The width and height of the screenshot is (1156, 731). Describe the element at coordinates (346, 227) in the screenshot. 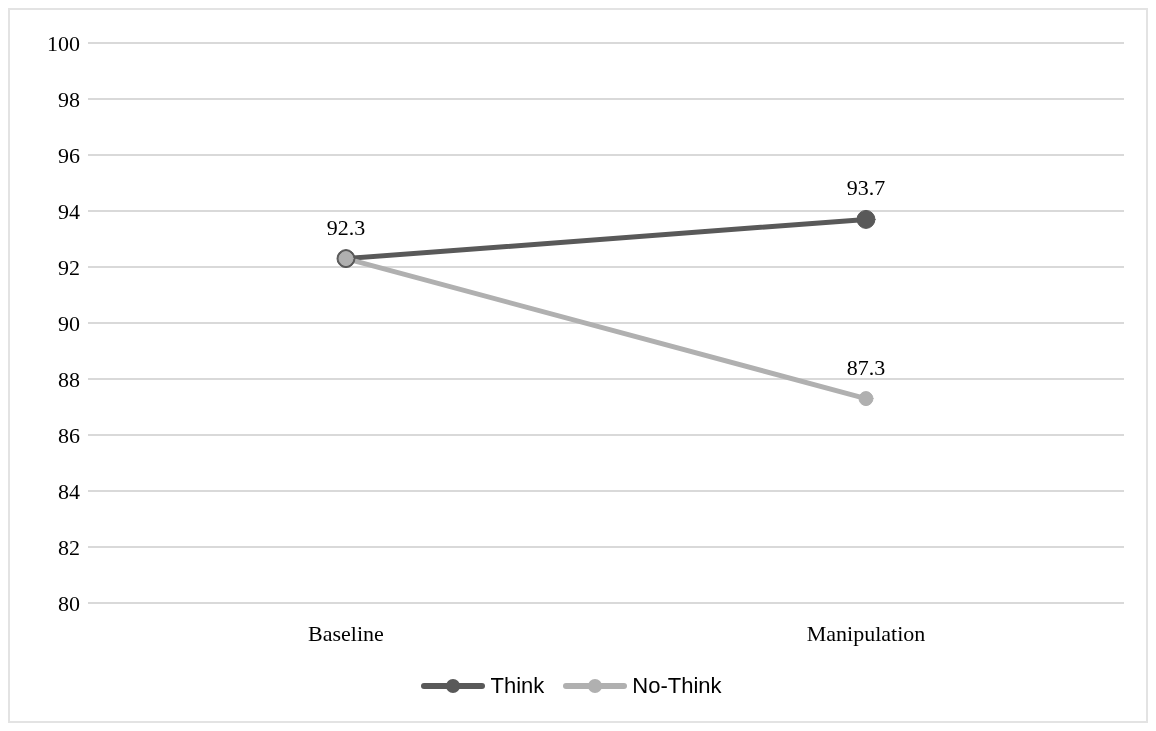

I see `data-label: 92.3` at that location.